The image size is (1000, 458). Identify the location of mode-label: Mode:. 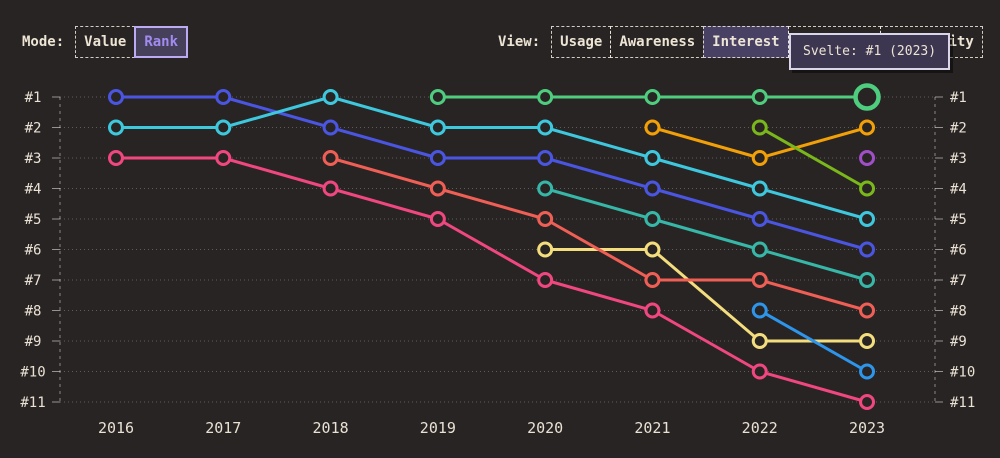
(43, 42).